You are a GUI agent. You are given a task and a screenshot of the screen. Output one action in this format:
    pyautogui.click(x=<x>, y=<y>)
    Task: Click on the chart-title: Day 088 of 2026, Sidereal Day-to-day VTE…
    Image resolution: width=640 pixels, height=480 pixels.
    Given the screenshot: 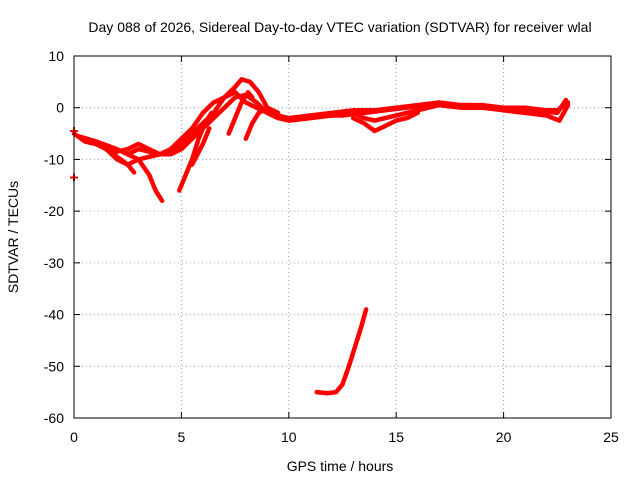 What is the action you would take?
    pyautogui.click(x=339, y=27)
    